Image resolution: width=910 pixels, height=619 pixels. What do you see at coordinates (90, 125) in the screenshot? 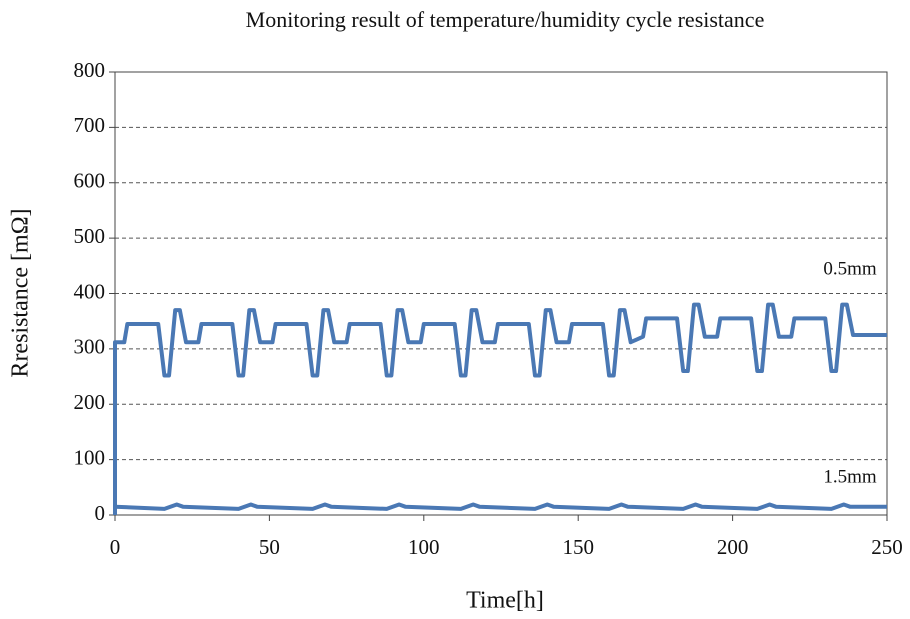
I see `y-tick-label: 700` at bounding box center [90, 125].